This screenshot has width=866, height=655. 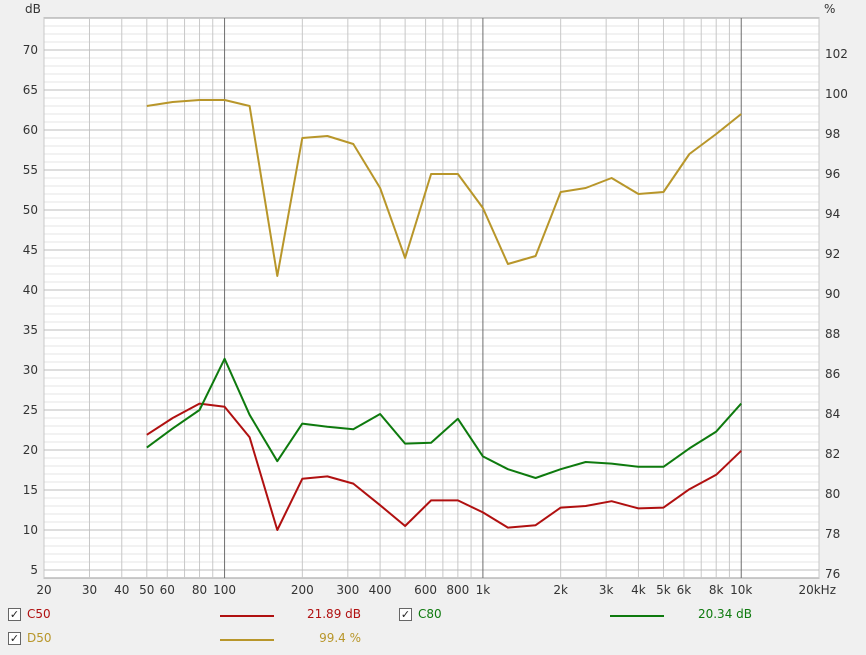 What do you see at coordinates (430, 614) in the screenshot?
I see `c80-legend-name: C80` at bounding box center [430, 614].